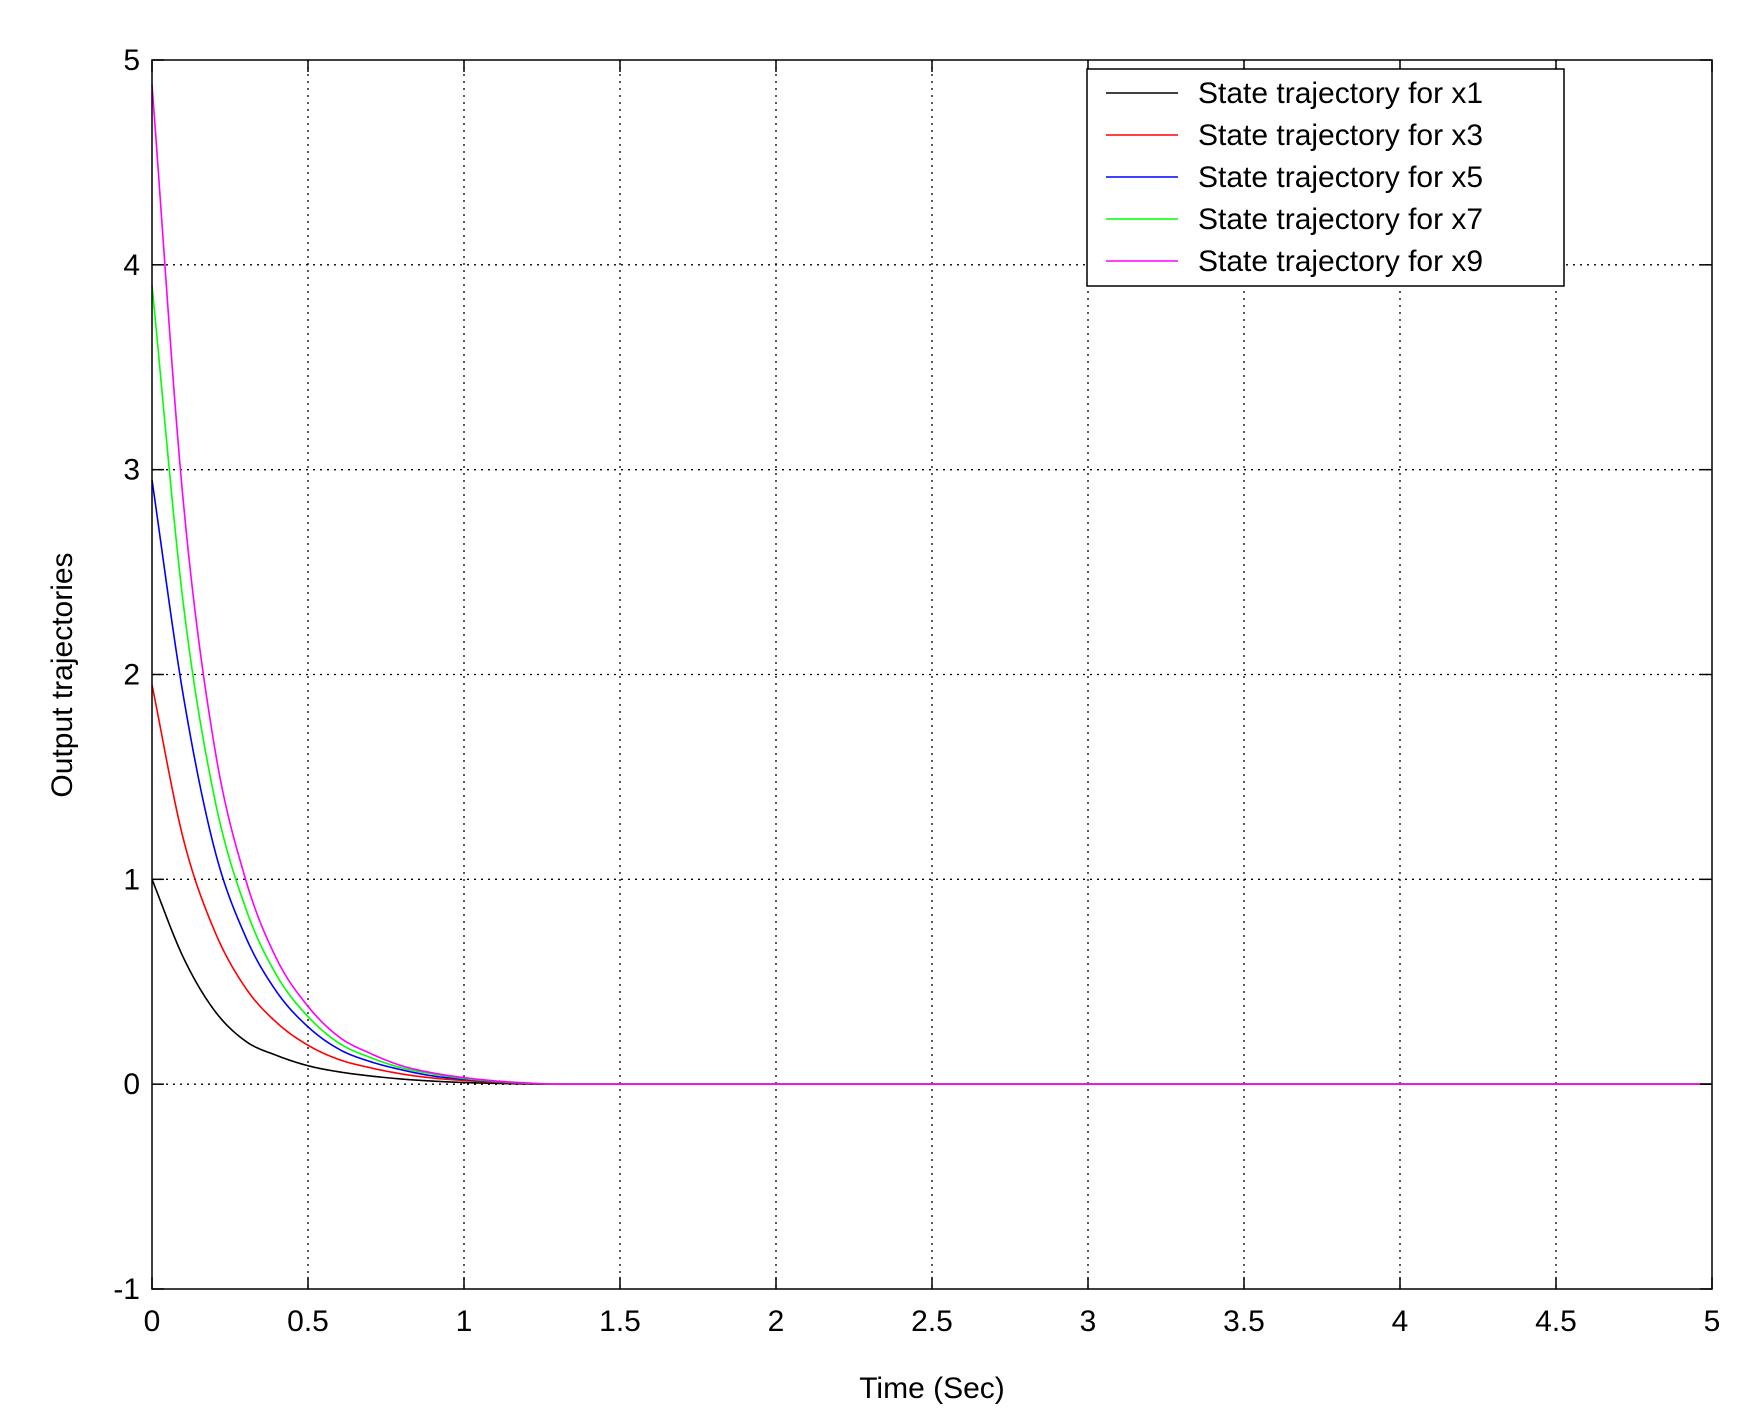 This screenshot has height=1427, width=1754. I want to click on x-tick-label: 2.5, so click(932, 1321).